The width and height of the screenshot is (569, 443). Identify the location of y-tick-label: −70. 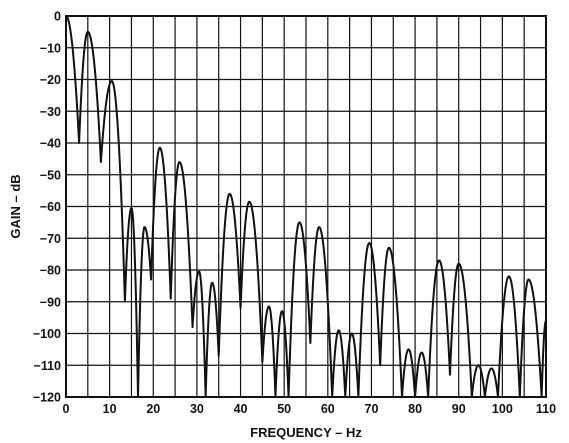
(50, 239).